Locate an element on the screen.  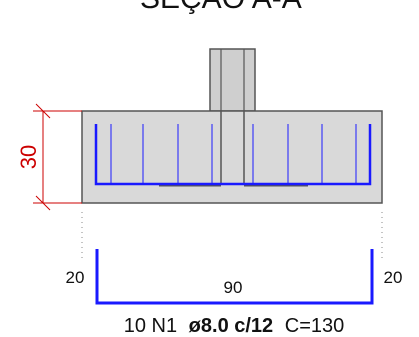
height-dimension: 30 is located at coordinates (49, 157).